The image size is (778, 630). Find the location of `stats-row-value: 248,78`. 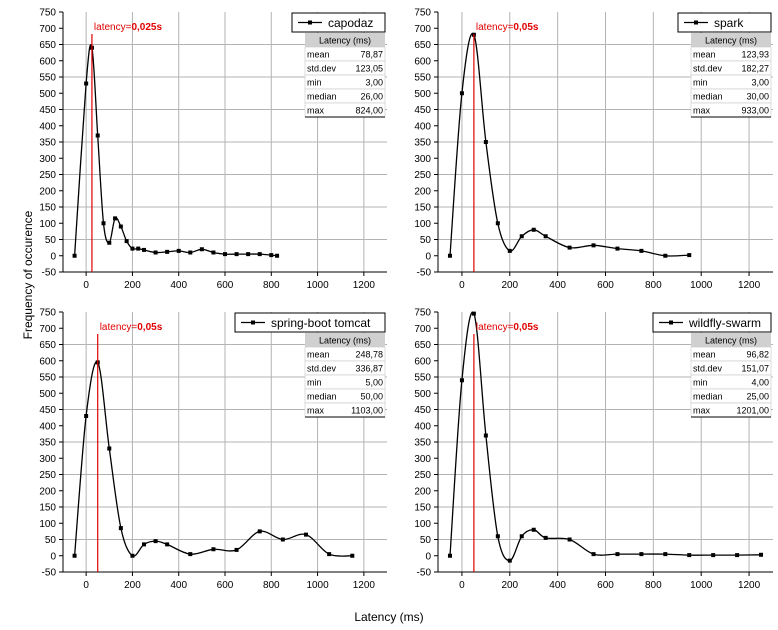

stats-row-value: 248,78 is located at coordinates (369, 355).